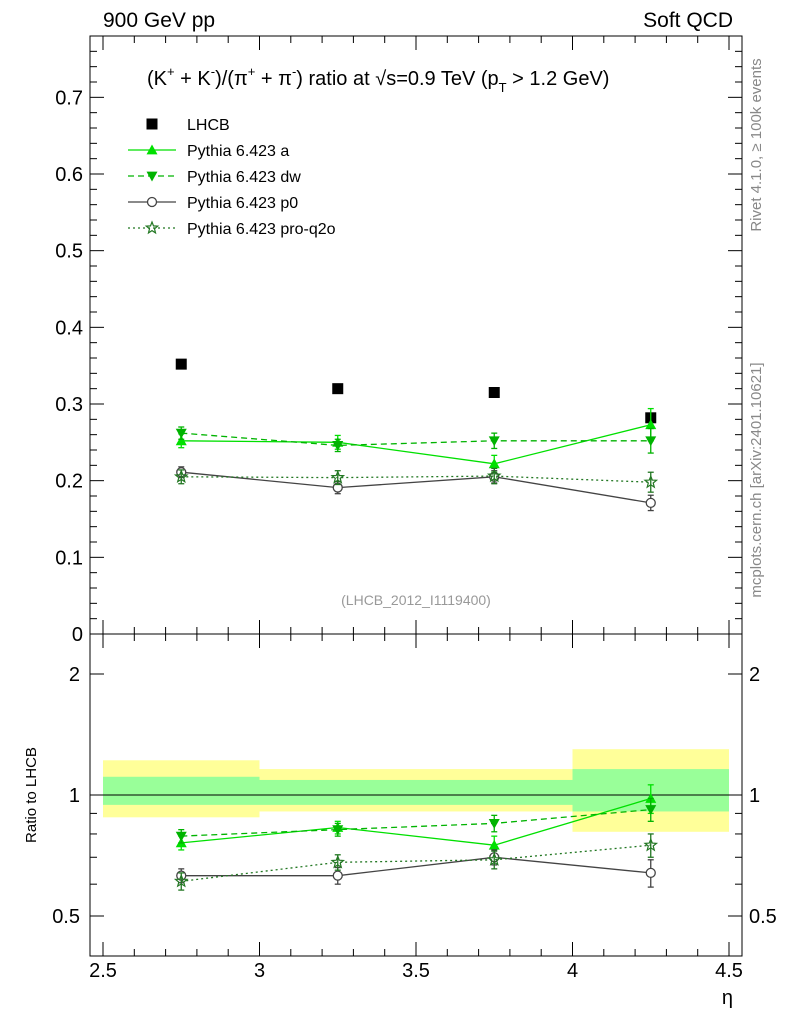 This screenshot has height=1024, width=786. What do you see at coordinates (416, 971) in the screenshot?
I see `x-tick-label: 3.5` at bounding box center [416, 971].